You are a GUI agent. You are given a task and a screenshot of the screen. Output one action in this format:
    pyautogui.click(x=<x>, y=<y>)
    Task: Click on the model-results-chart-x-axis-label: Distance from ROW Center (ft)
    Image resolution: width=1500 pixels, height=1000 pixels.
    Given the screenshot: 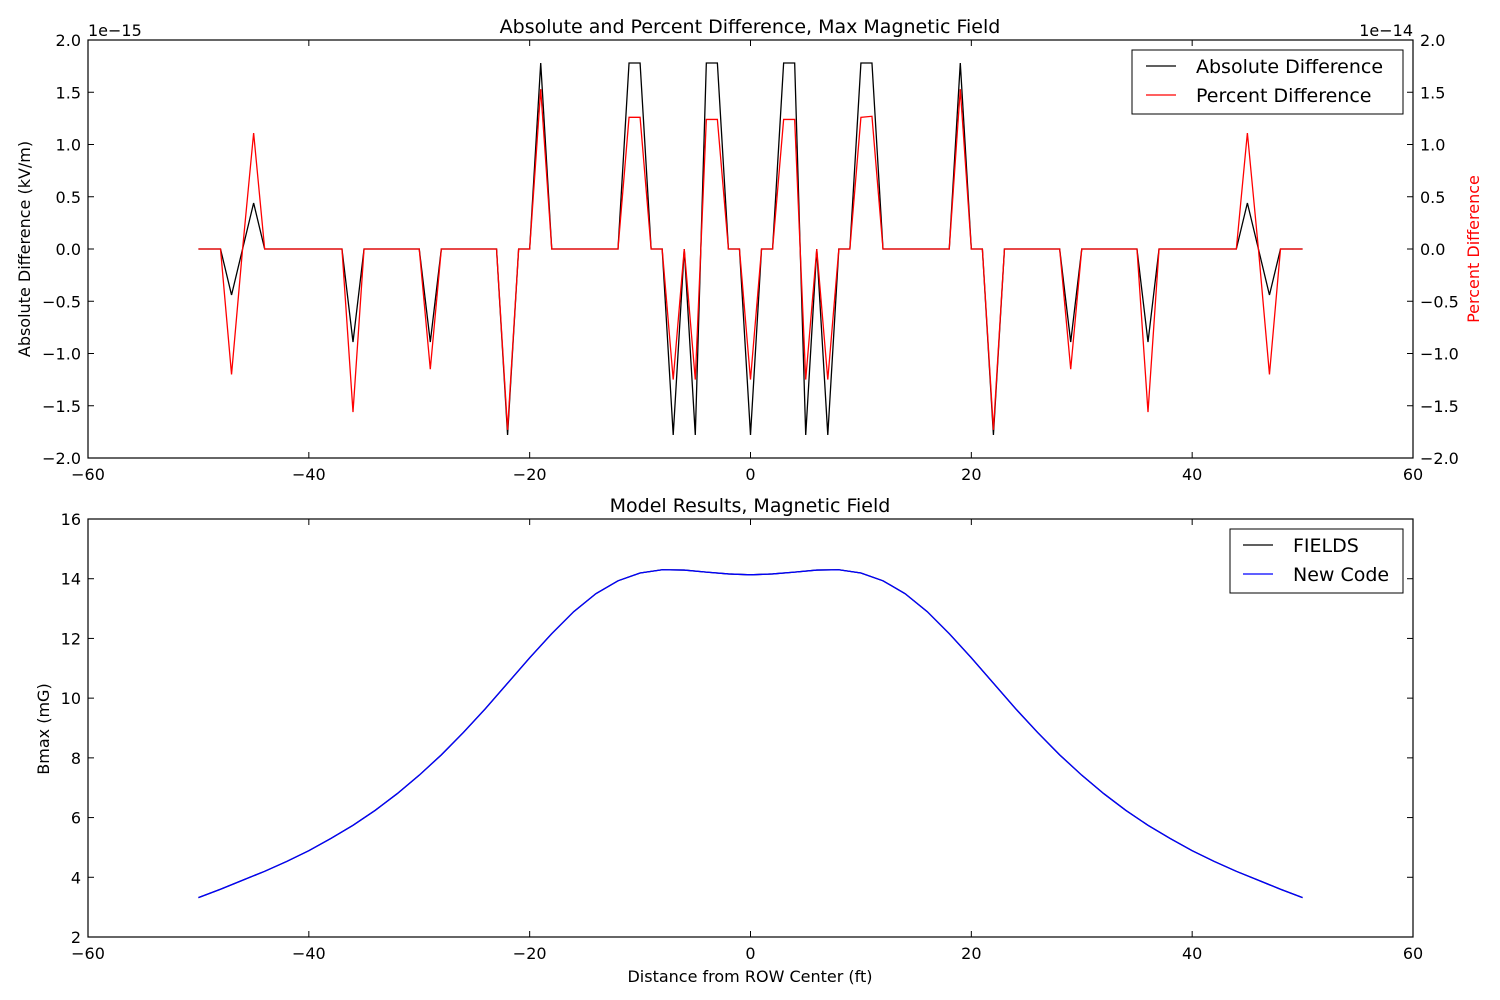 What is the action you would take?
    pyautogui.click(x=749, y=976)
    